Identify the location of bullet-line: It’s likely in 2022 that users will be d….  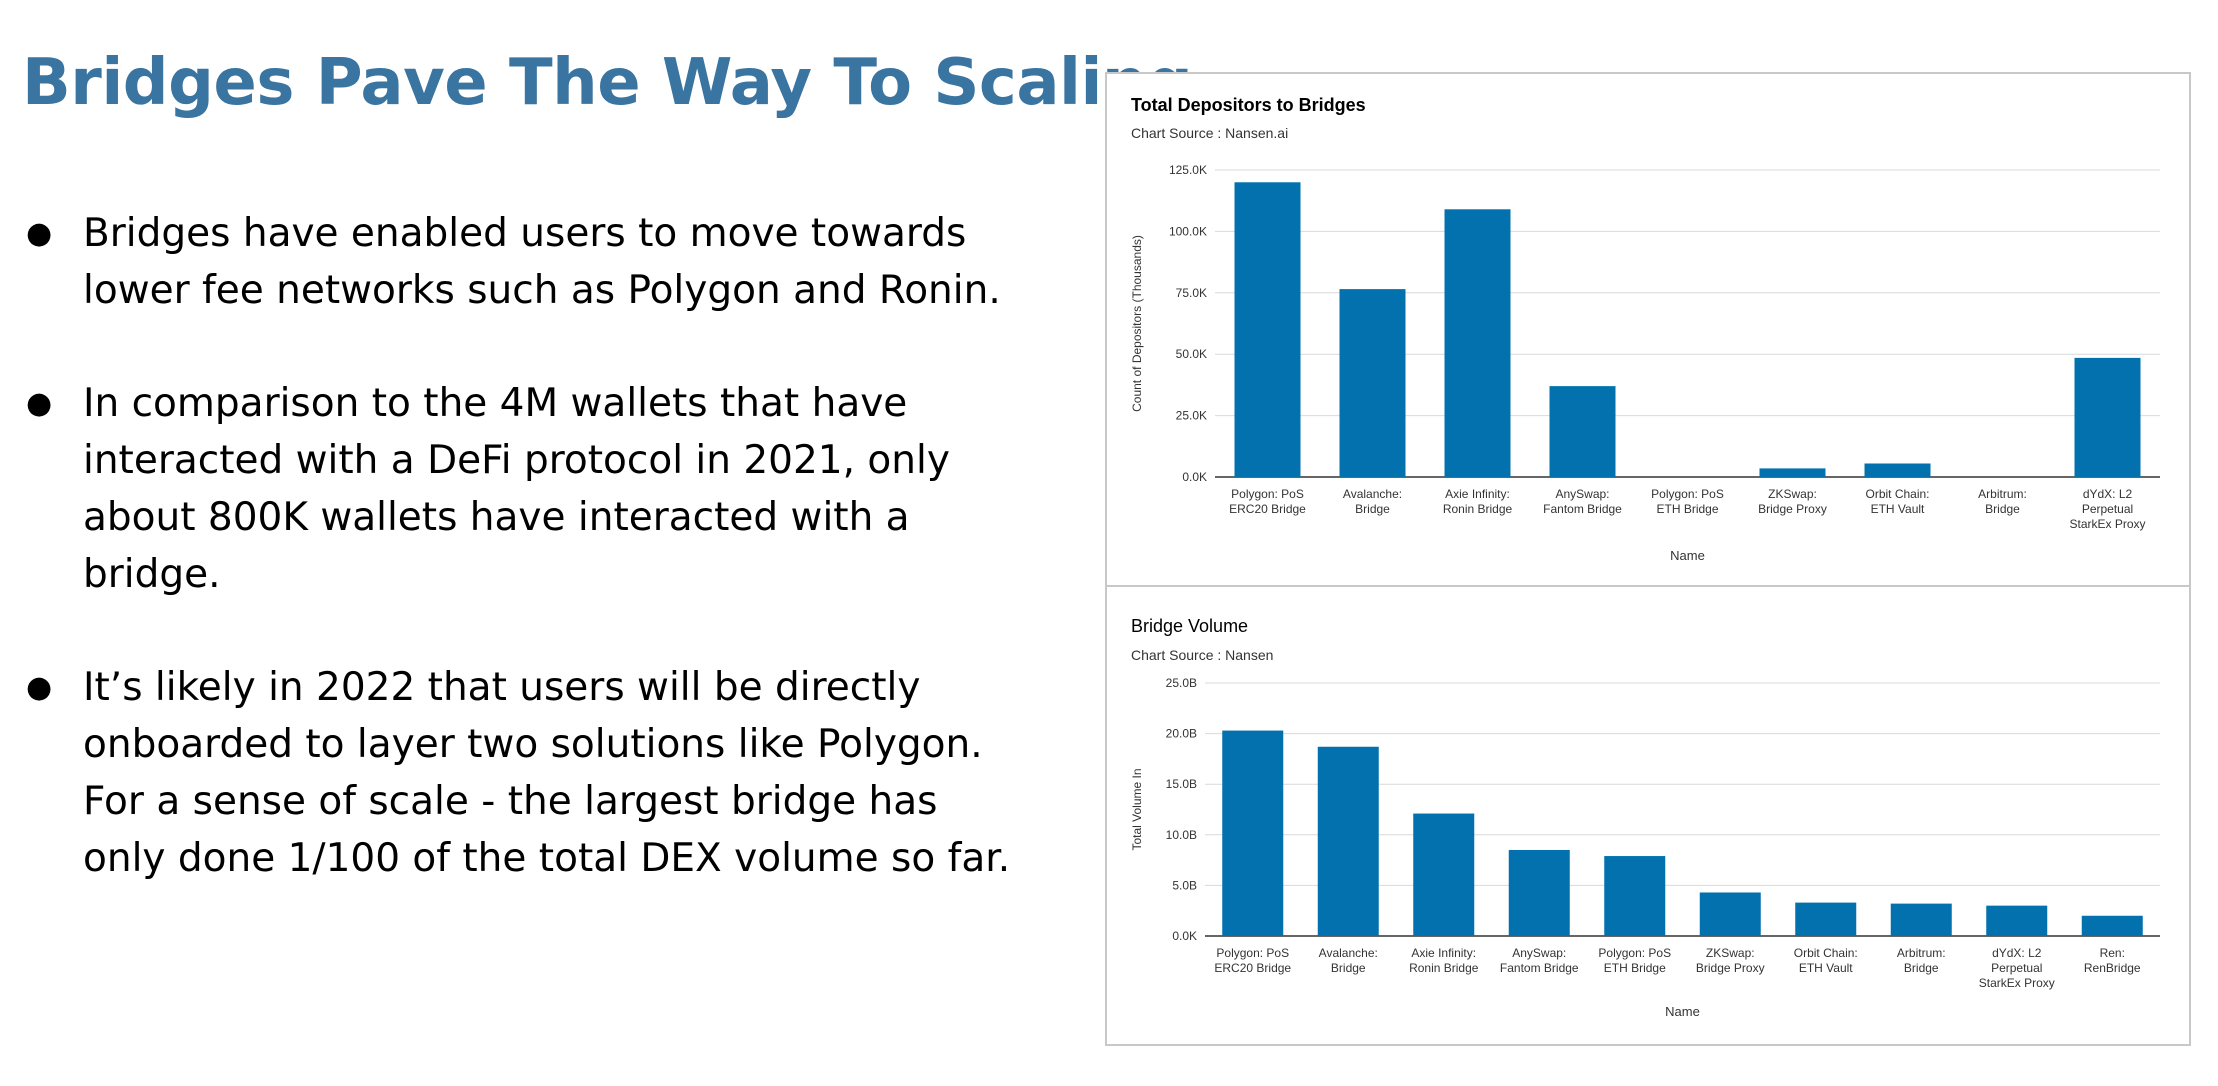
(502, 687).